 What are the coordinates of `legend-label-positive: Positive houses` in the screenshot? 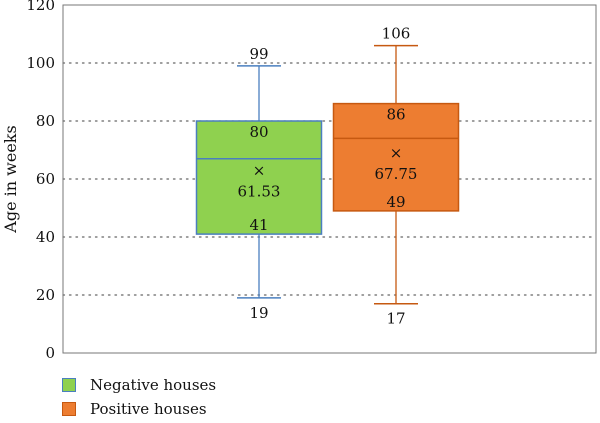 It's located at (148, 409).